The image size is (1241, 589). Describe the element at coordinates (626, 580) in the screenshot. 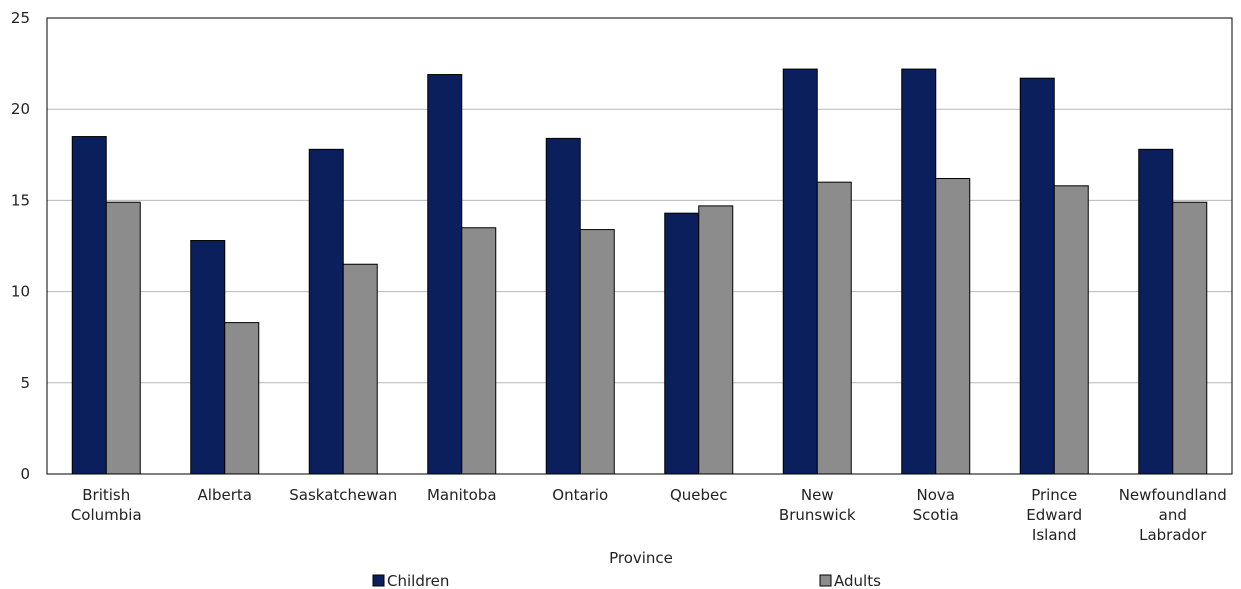

I see `legend: Children Adults` at that location.